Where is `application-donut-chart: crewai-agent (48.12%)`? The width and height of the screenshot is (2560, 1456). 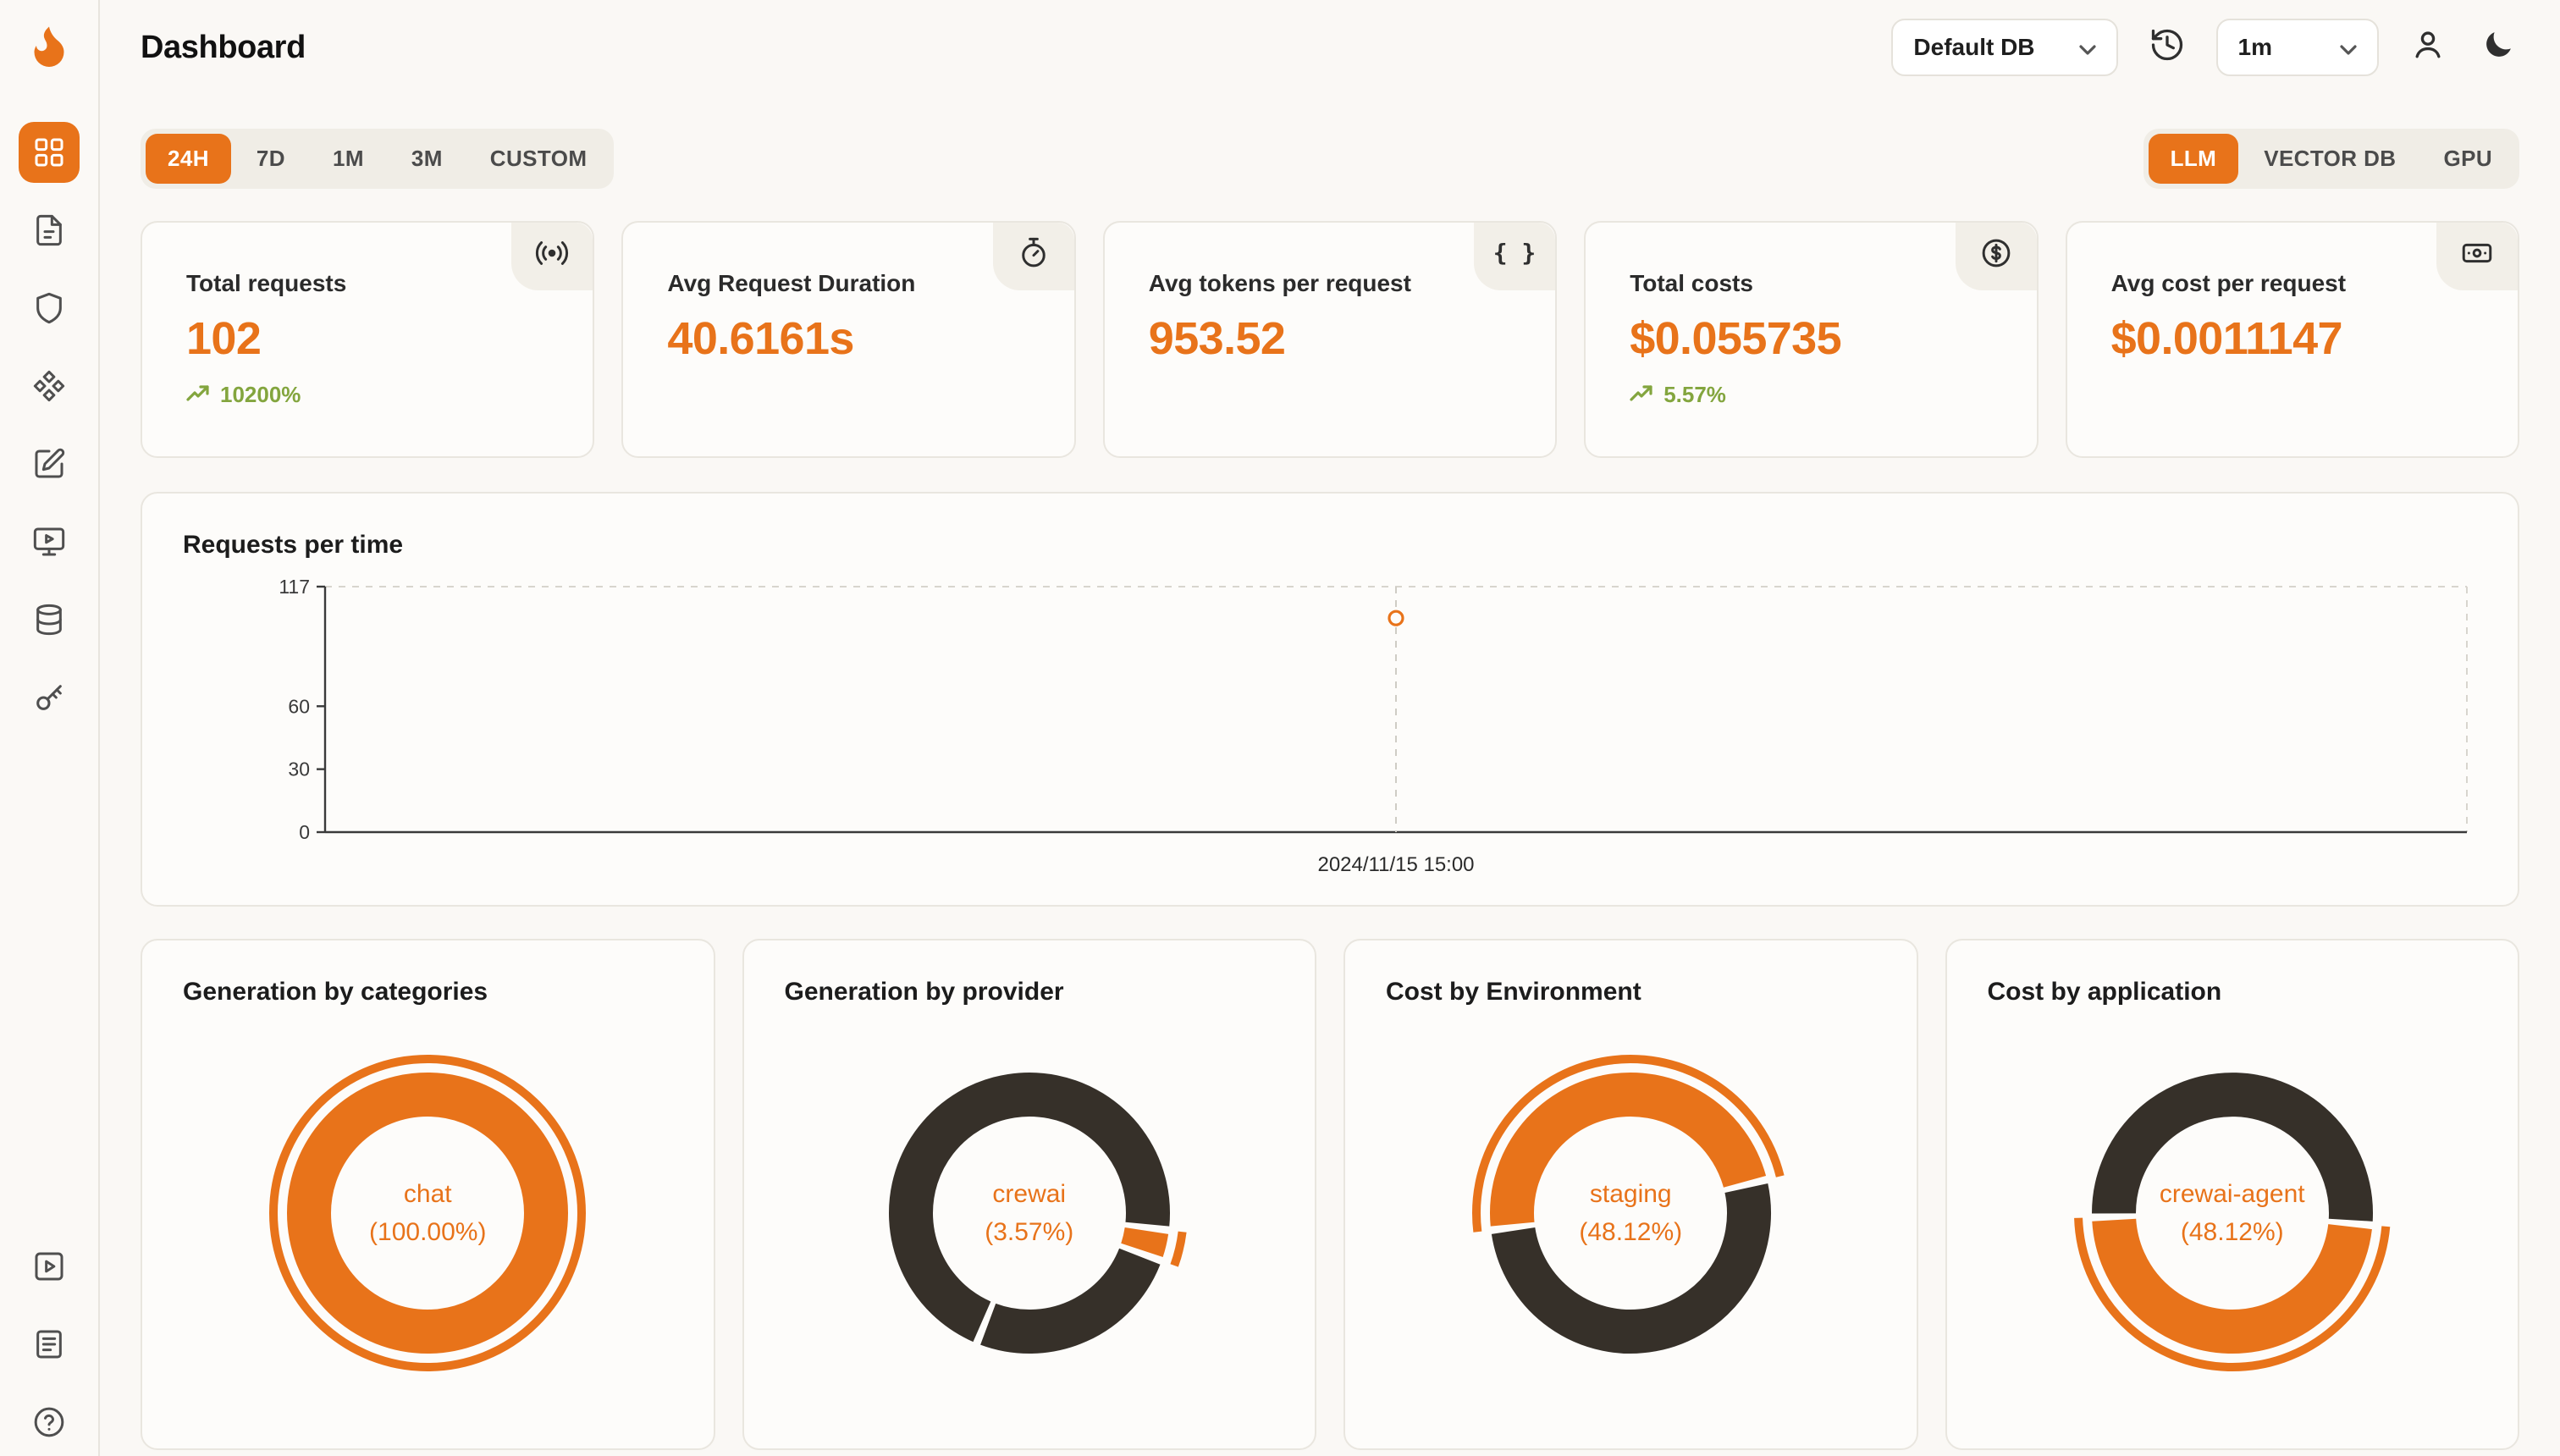 application-donut-chart: crewai-agent (48.12%) is located at coordinates (2232, 1213).